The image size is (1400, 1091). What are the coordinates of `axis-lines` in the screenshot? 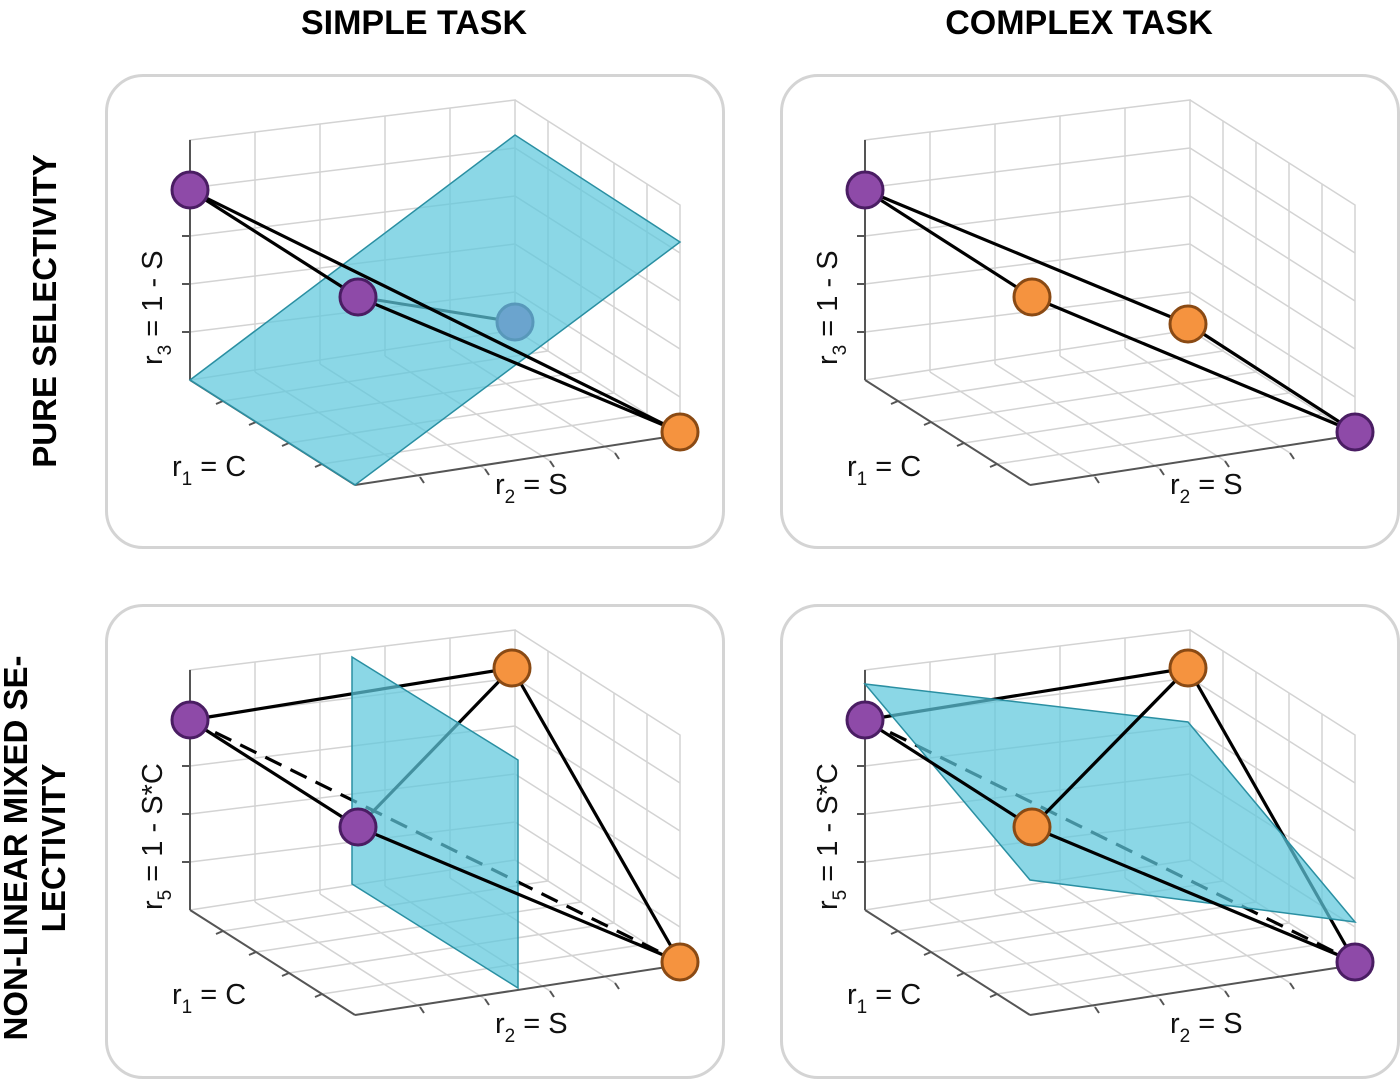 It's located at (1106, 313).